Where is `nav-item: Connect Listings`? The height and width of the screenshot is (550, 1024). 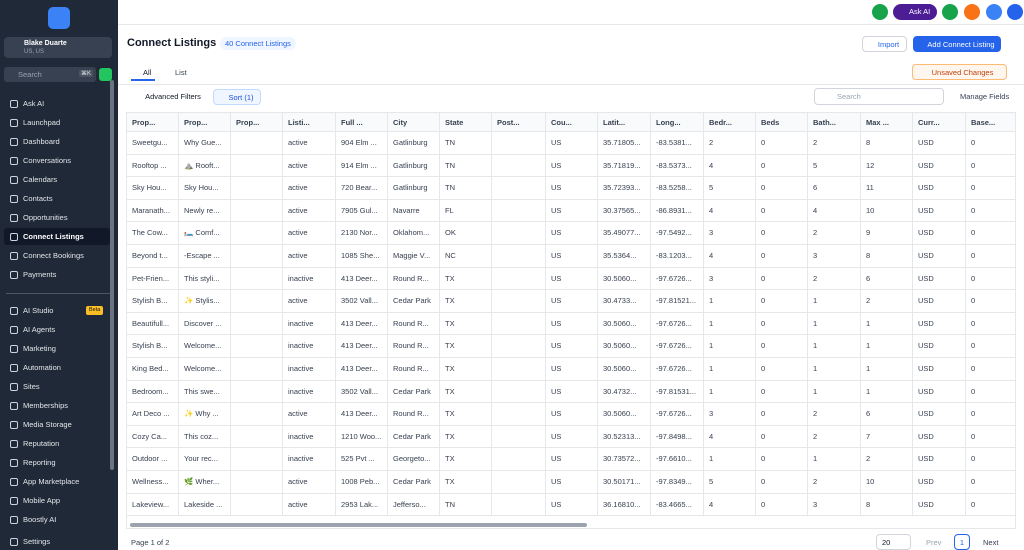
nav-item: Connect Listings is located at coordinates (57, 236).